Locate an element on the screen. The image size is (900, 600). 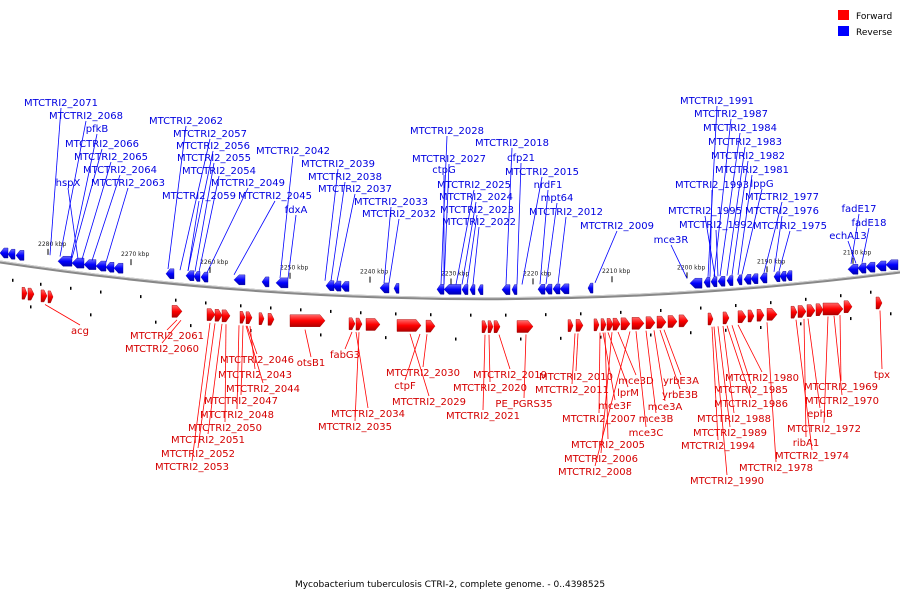
reverse-gene-label: MTCTRI2_2071 is located at coordinates (61, 103).